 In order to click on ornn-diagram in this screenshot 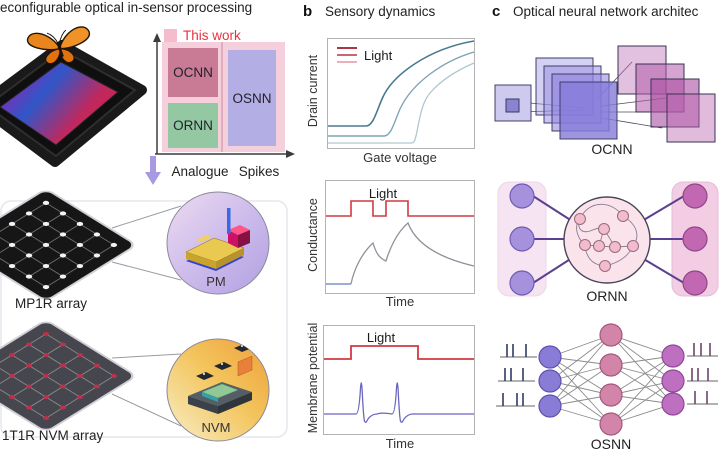, I will do `click(608, 239)`.